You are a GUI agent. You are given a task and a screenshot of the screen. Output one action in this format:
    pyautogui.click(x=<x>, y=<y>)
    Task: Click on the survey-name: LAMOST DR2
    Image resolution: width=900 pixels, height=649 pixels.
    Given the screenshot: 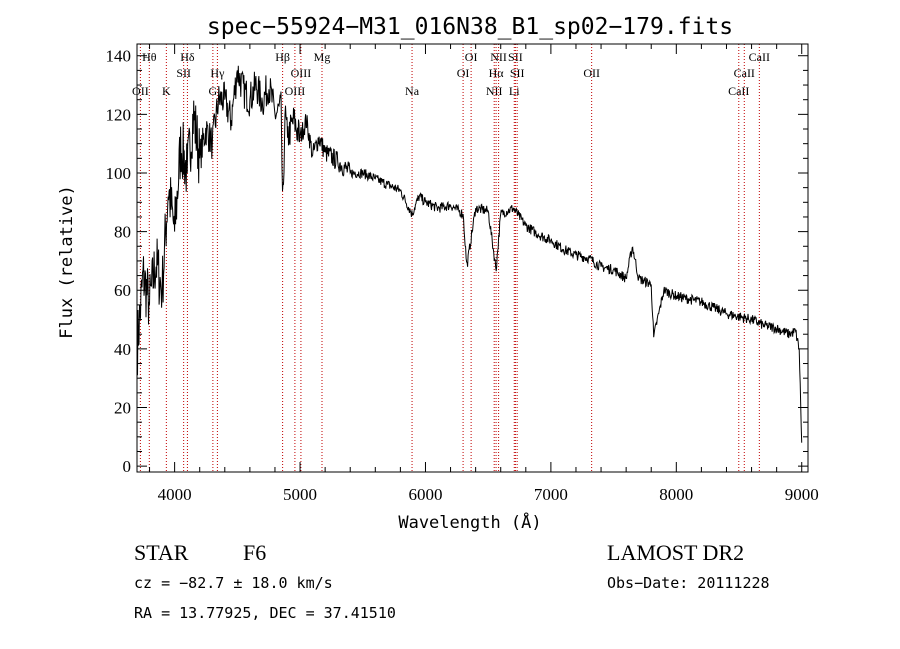 What is the action you would take?
    pyautogui.click(x=676, y=552)
    